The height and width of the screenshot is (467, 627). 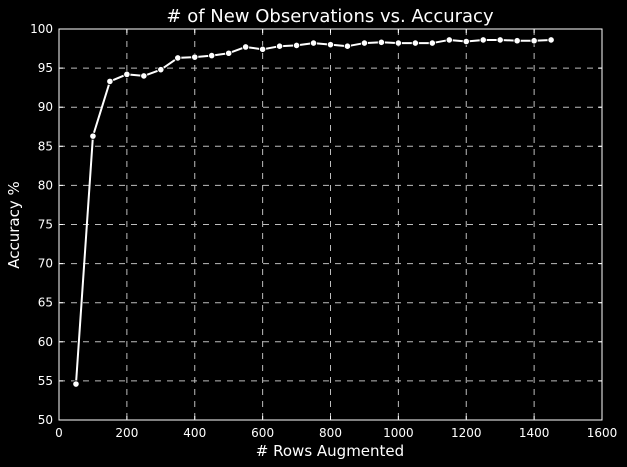 I want to click on y-tick-label: 80, so click(x=45, y=185).